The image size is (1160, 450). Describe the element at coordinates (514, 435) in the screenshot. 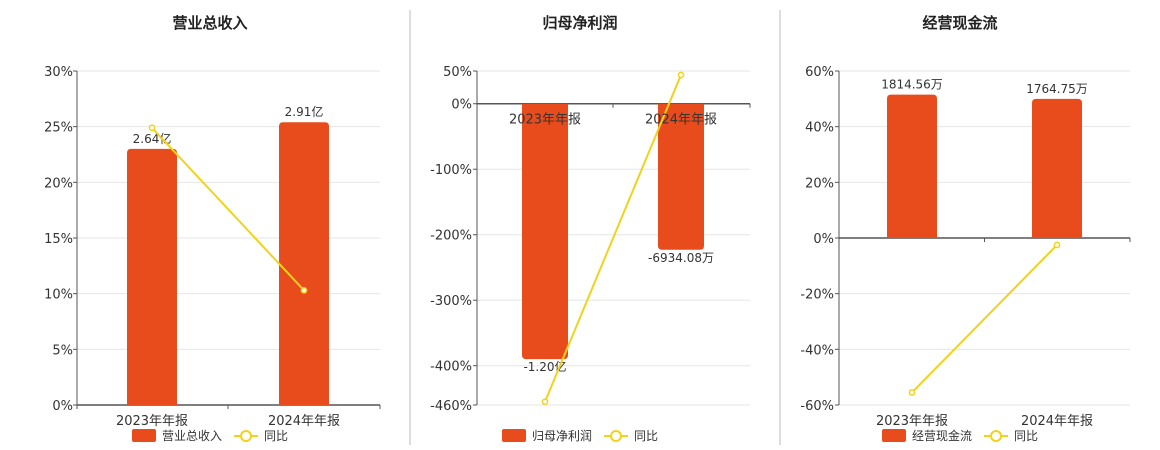

I see `chart2-legend-bar-swatch` at that location.